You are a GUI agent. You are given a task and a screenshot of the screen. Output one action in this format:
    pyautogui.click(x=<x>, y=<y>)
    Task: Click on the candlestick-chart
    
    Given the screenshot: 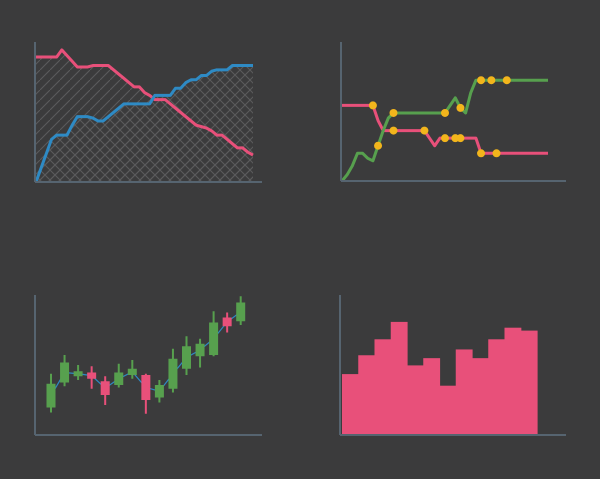 What is the action you would take?
    pyautogui.click(x=148, y=365)
    